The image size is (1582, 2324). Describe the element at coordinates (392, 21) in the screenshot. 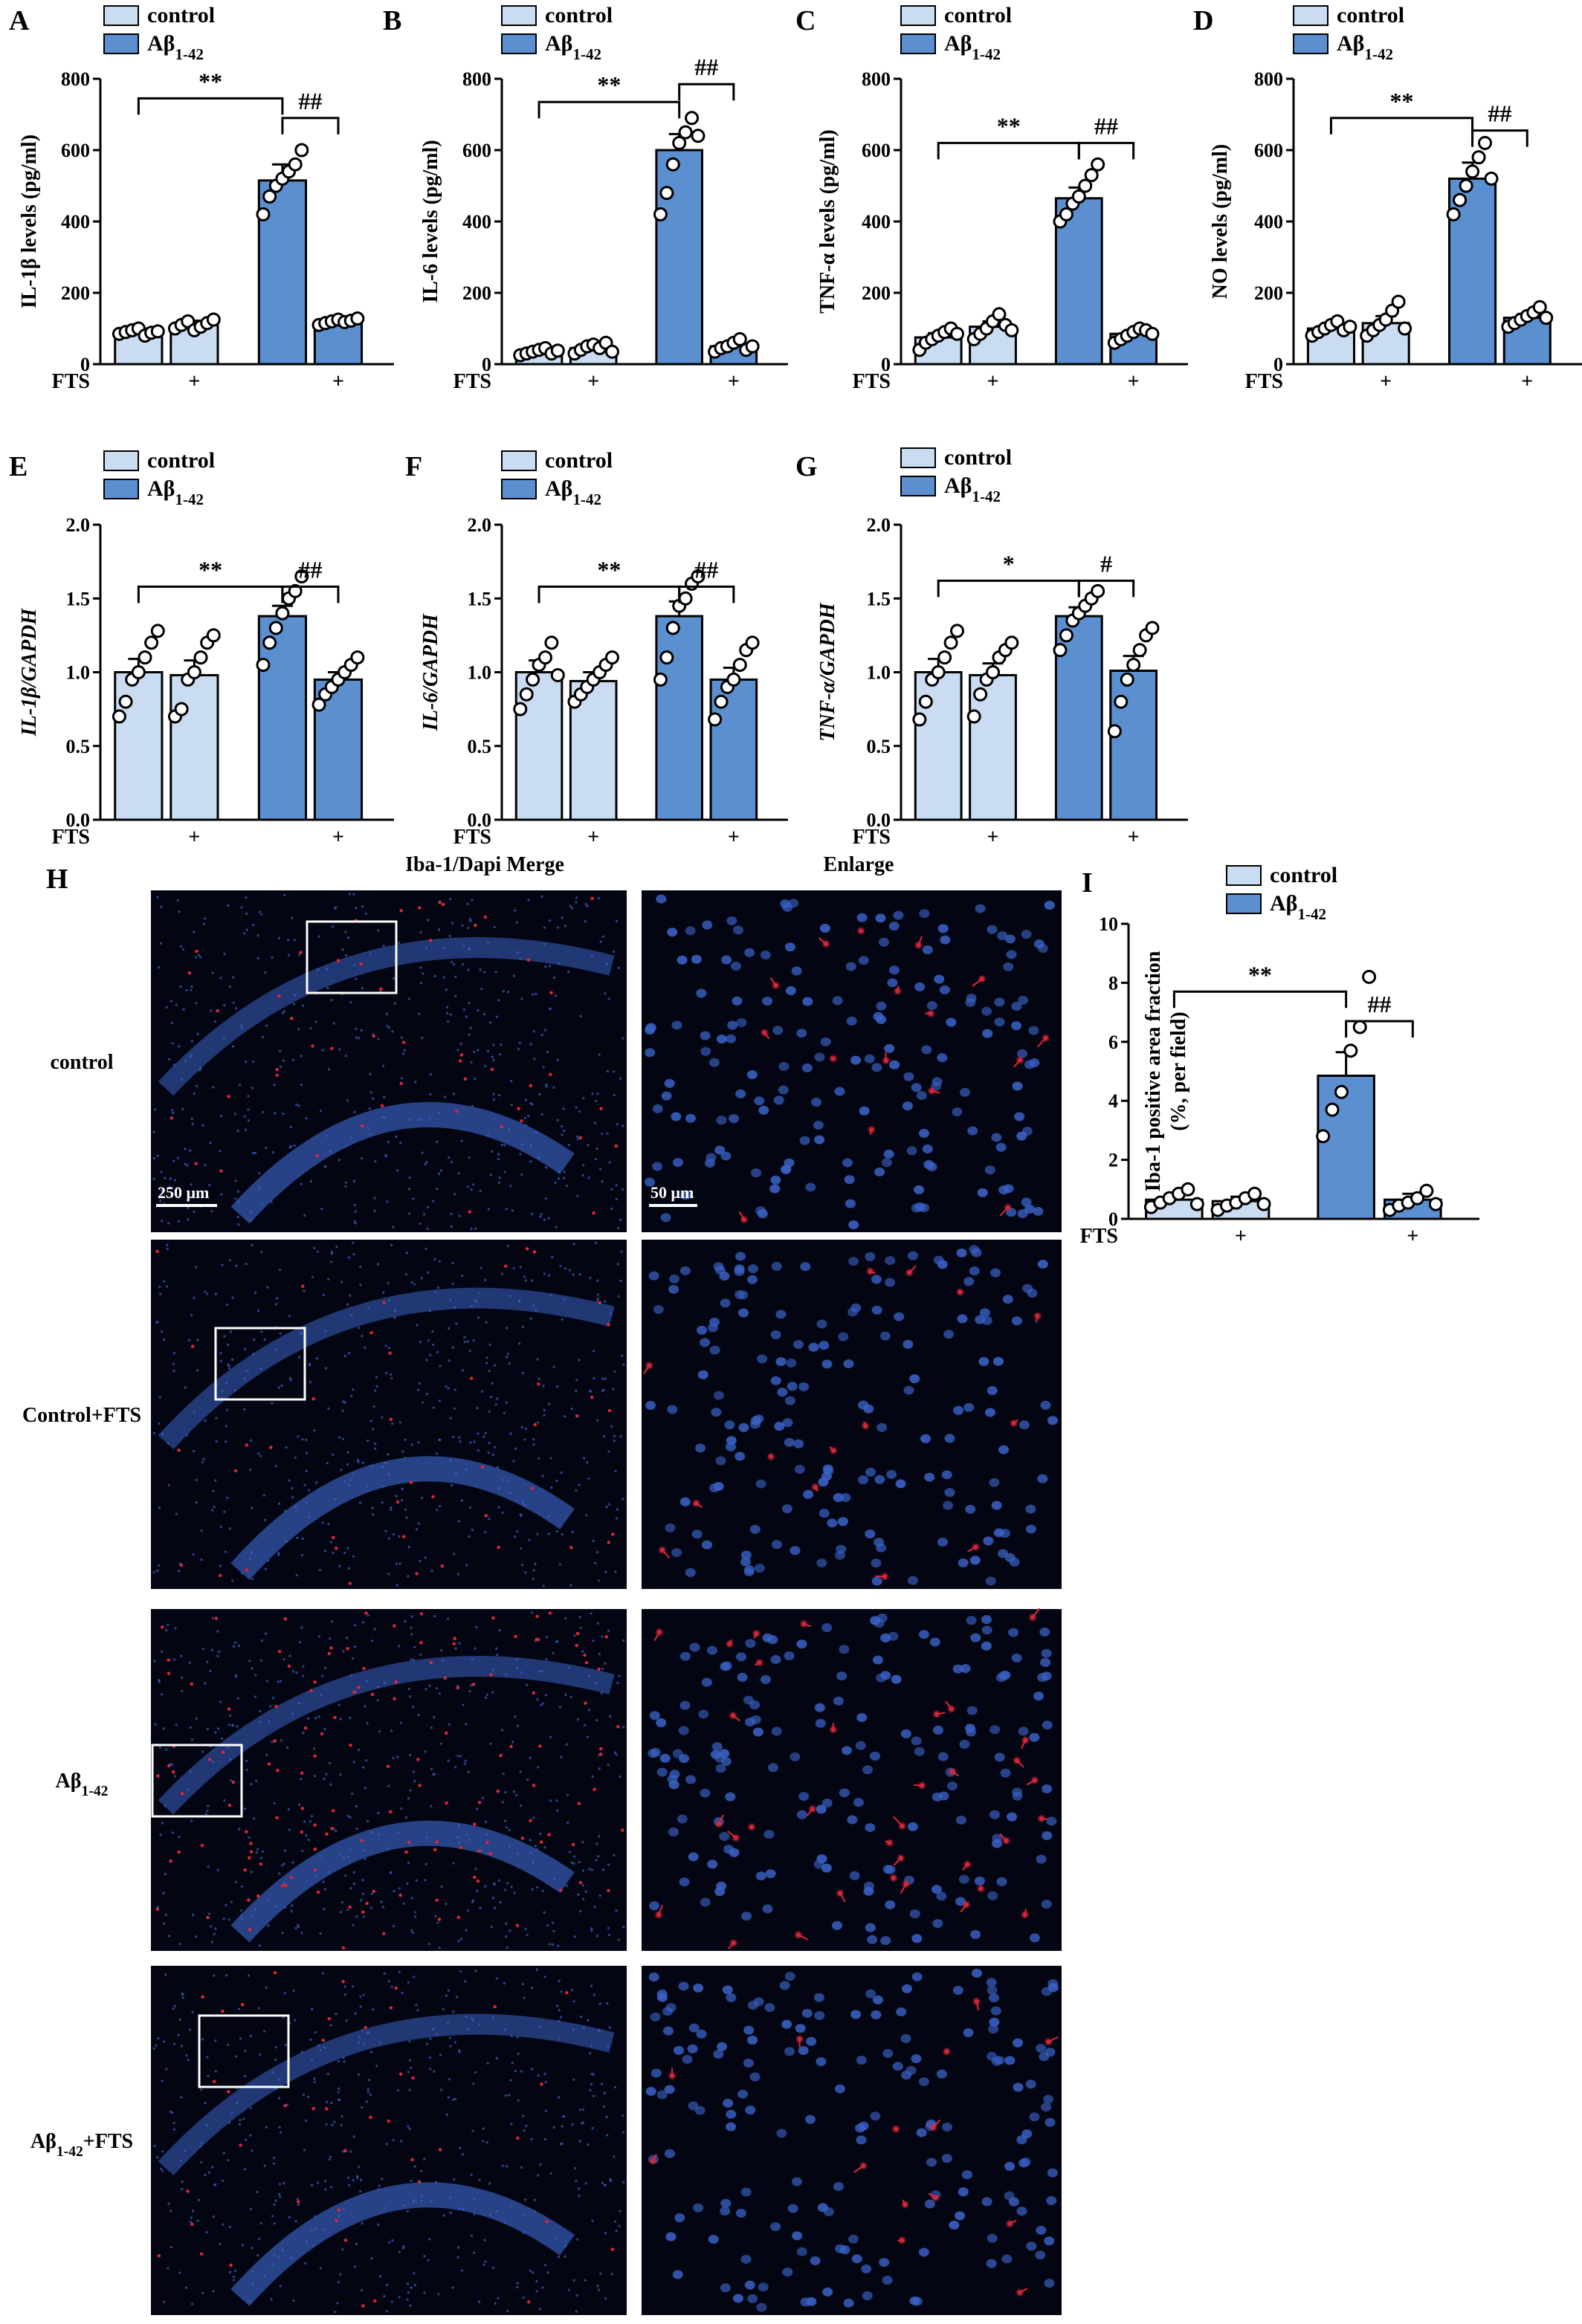

I see `panel-label: B` at that location.